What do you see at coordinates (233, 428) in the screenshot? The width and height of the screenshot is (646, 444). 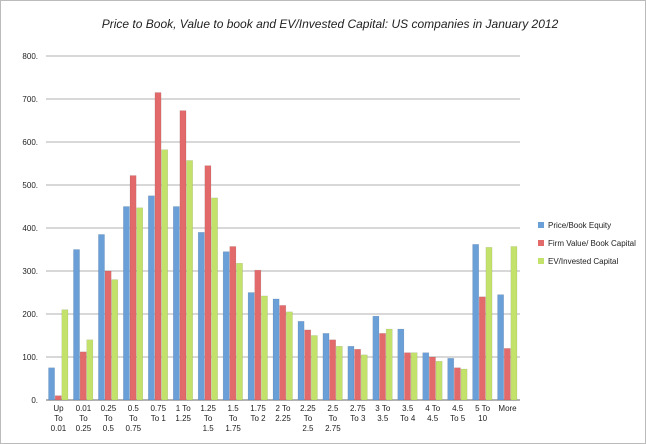 I see `x-tick-label-line: 1.75` at bounding box center [233, 428].